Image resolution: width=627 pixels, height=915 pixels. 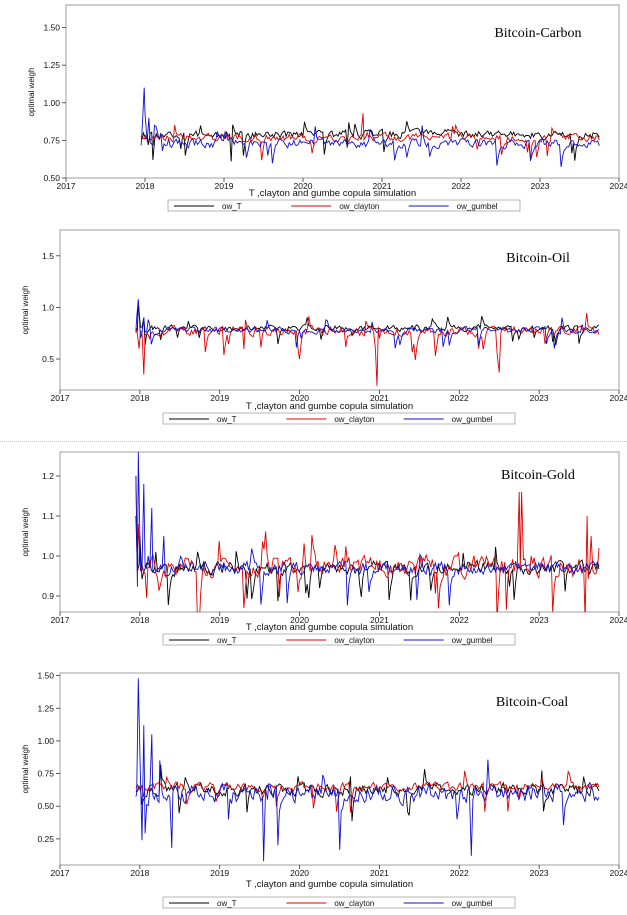 What do you see at coordinates (48, 516) in the screenshot?
I see `y-tick-label: 1.1` at bounding box center [48, 516].